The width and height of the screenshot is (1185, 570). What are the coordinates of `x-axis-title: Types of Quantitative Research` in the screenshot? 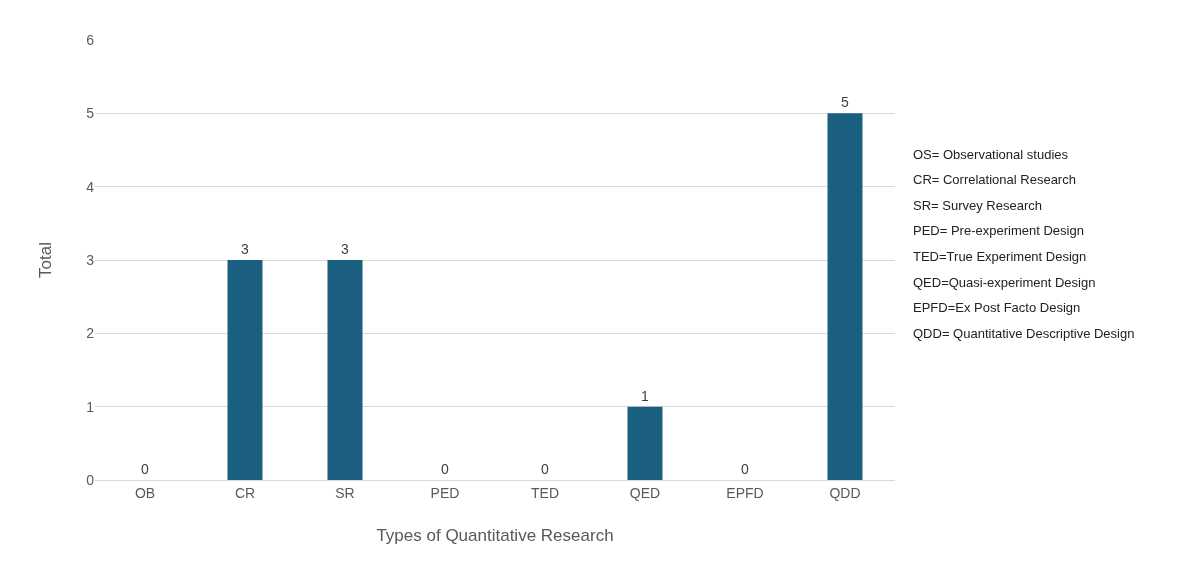 It's located at (495, 535).